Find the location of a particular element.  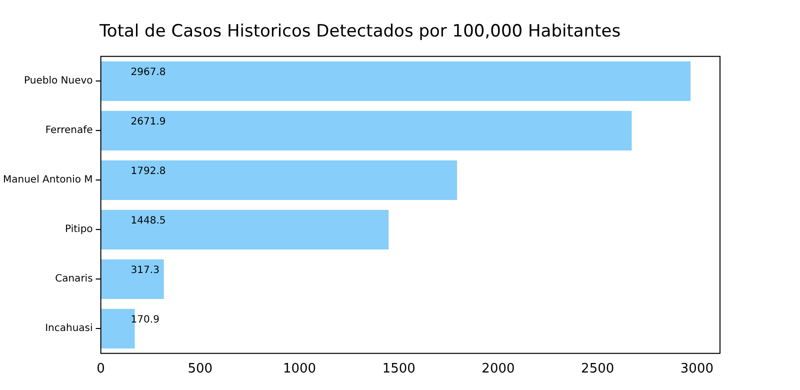

data-label: 170.9 is located at coordinates (145, 320).